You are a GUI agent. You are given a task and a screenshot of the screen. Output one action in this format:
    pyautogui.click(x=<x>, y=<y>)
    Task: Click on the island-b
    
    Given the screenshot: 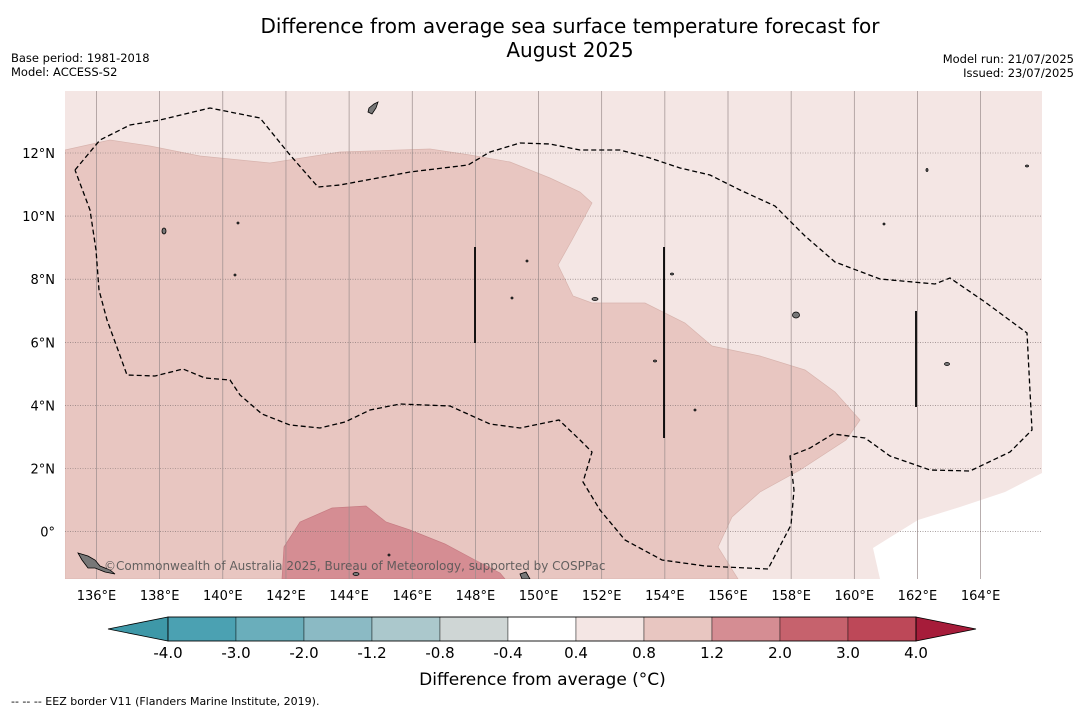 What is the action you would take?
    pyautogui.click(x=672, y=274)
    